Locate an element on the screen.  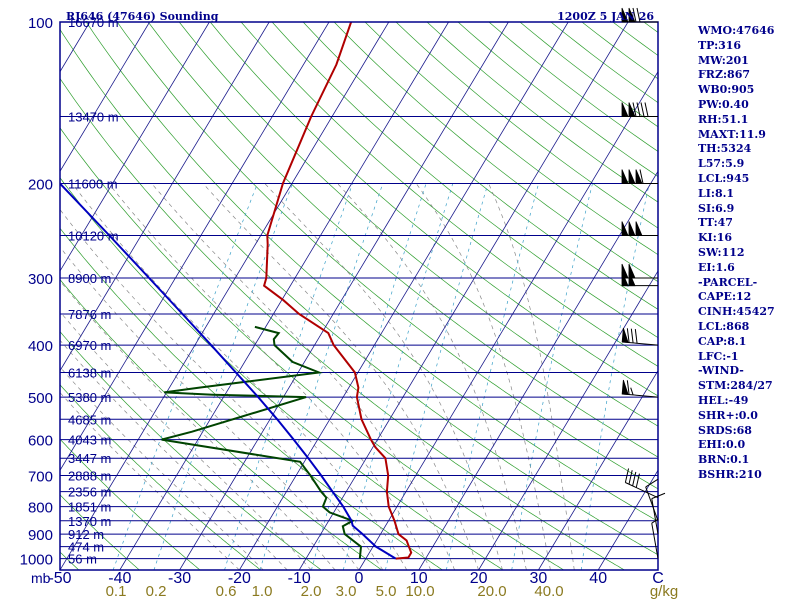
index-line: PW:0.40 is located at coordinates (723, 104).